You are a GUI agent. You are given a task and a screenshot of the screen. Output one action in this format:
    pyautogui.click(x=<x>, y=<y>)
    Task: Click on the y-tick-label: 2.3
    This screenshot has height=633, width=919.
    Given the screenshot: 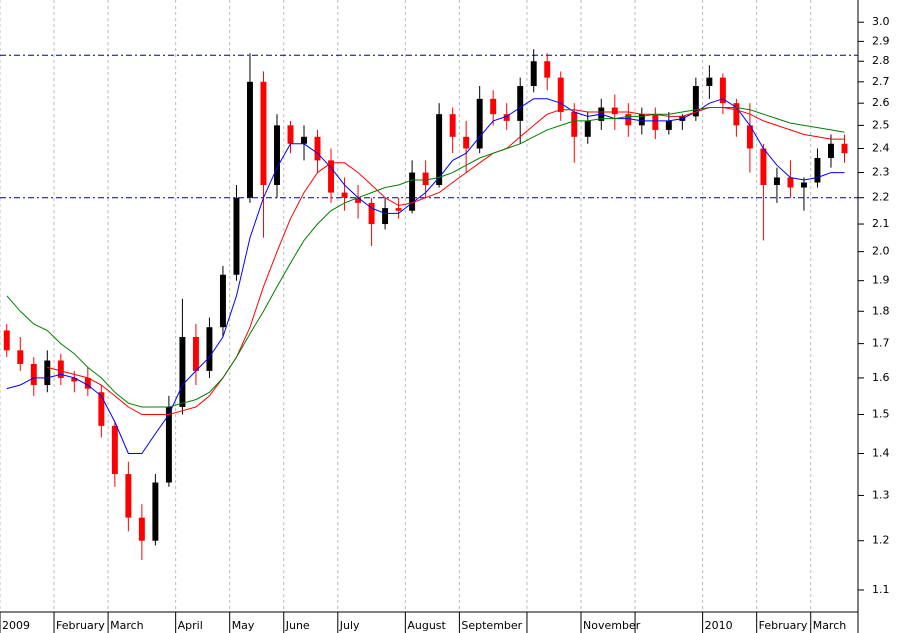 What is the action you would take?
    pyautogui.click(x=881, y=172)
    